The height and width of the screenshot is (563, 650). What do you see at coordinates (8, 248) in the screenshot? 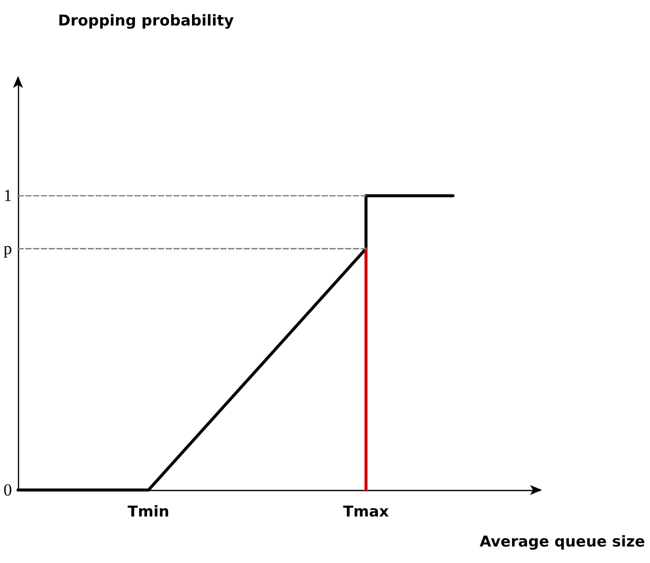
I see `y-tick-label: p` at bounding box center [8, 248].